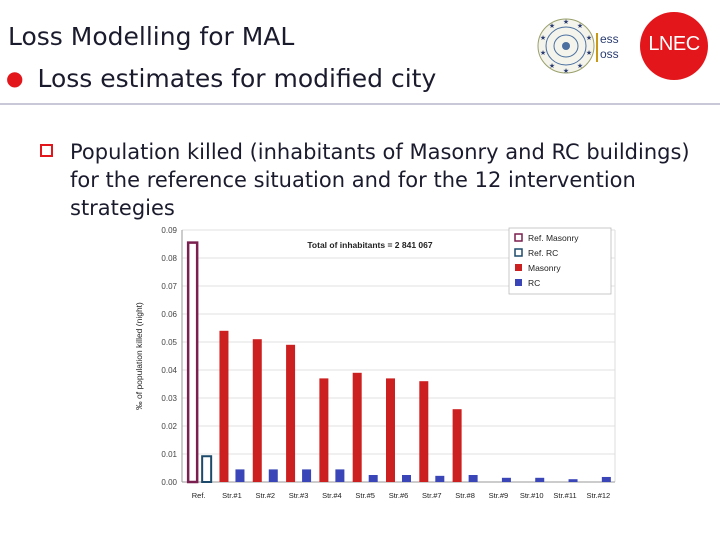 The image size is (720, 540). What do you see at coordinates (299, 495) in the screenshot?
I see `x-tick-label: Str.#3` at bounding box center [299, 495].